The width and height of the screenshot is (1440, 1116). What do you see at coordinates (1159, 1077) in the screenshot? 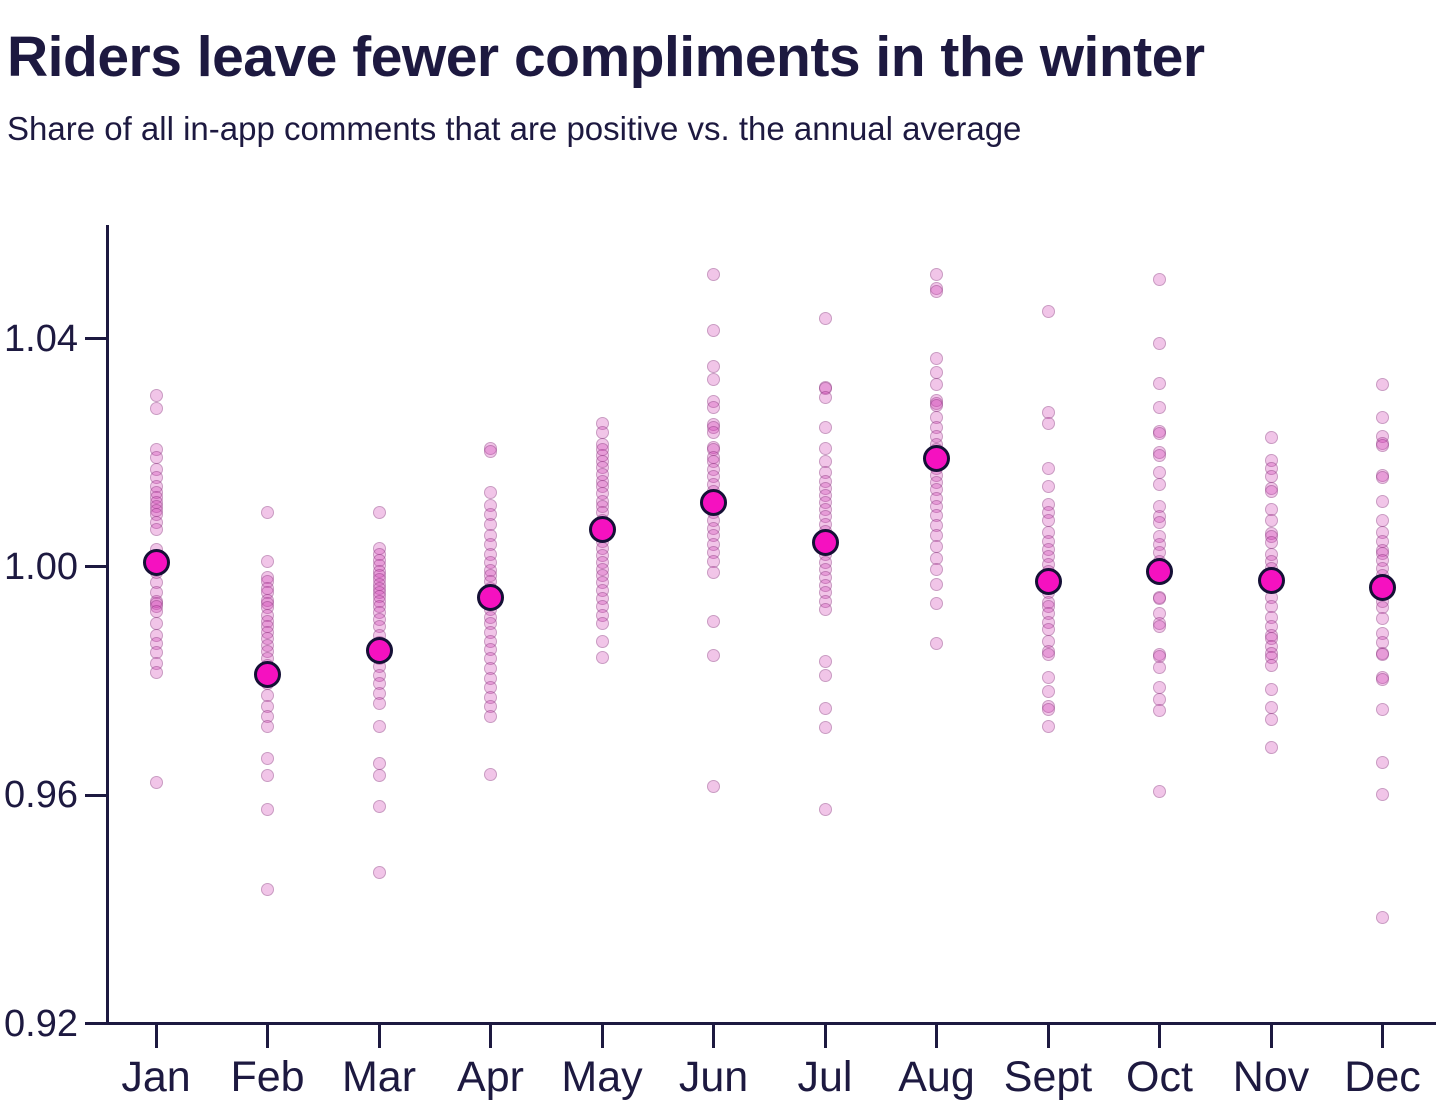
I see `x-tick-label-oct: Oct` at bounding box center [1159, 1077].